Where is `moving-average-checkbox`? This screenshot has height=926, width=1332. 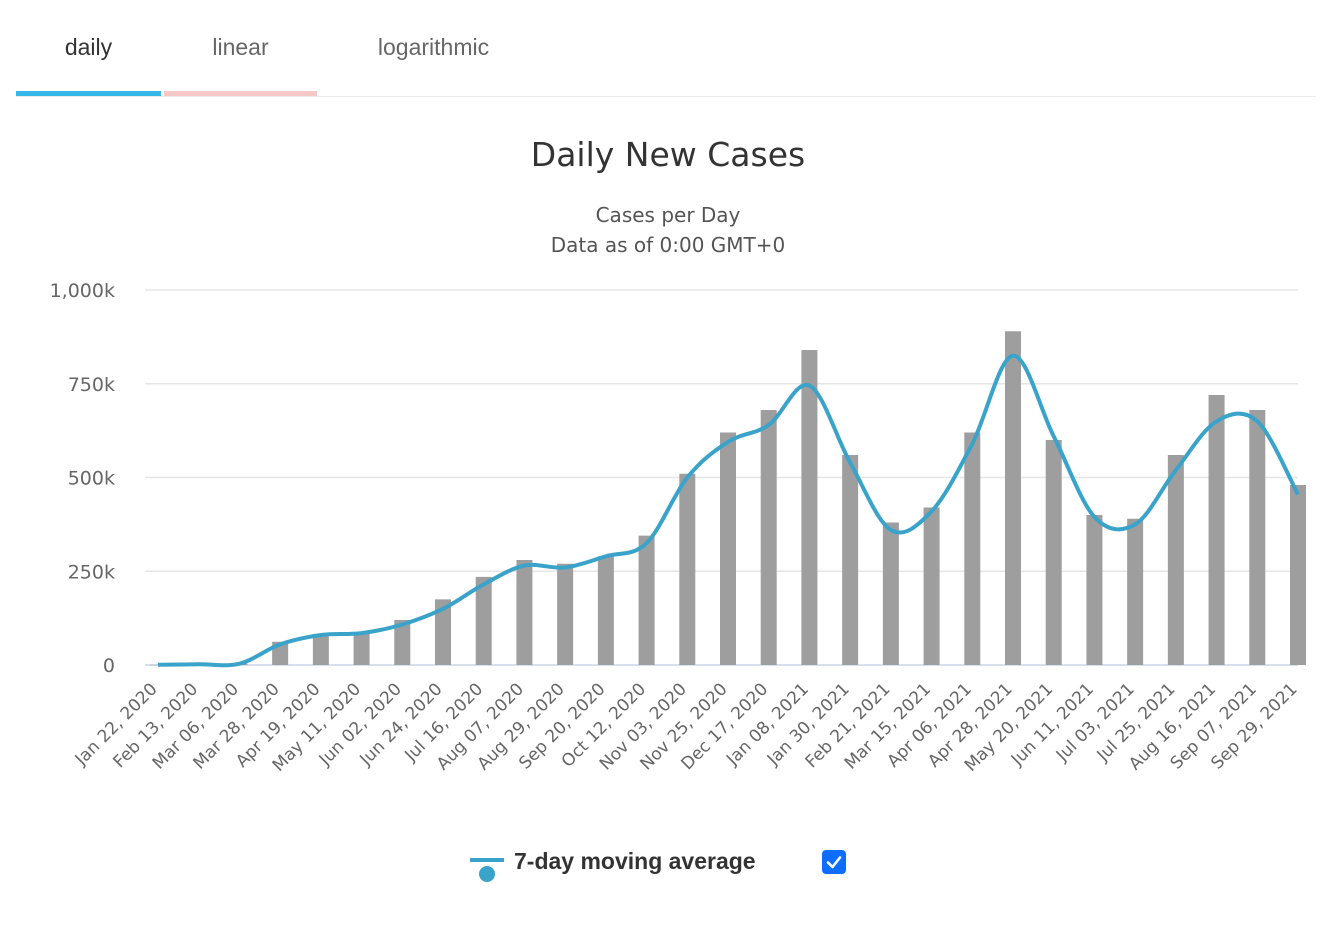
moving-average-checkbox is located at coordinates (834, 862).